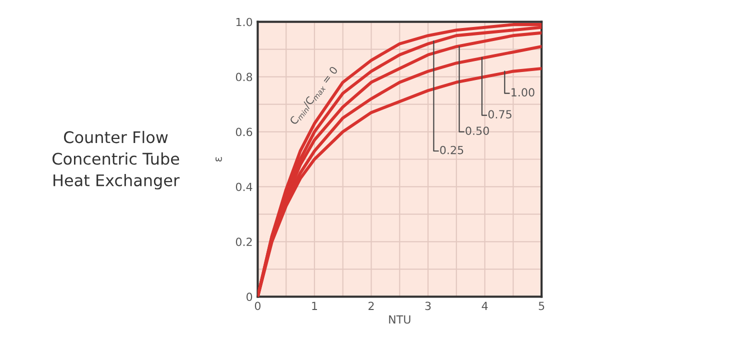  Describe the element at coordinates (257, 306) in the screenshot. I see `x-tick-label: 0` at that location.